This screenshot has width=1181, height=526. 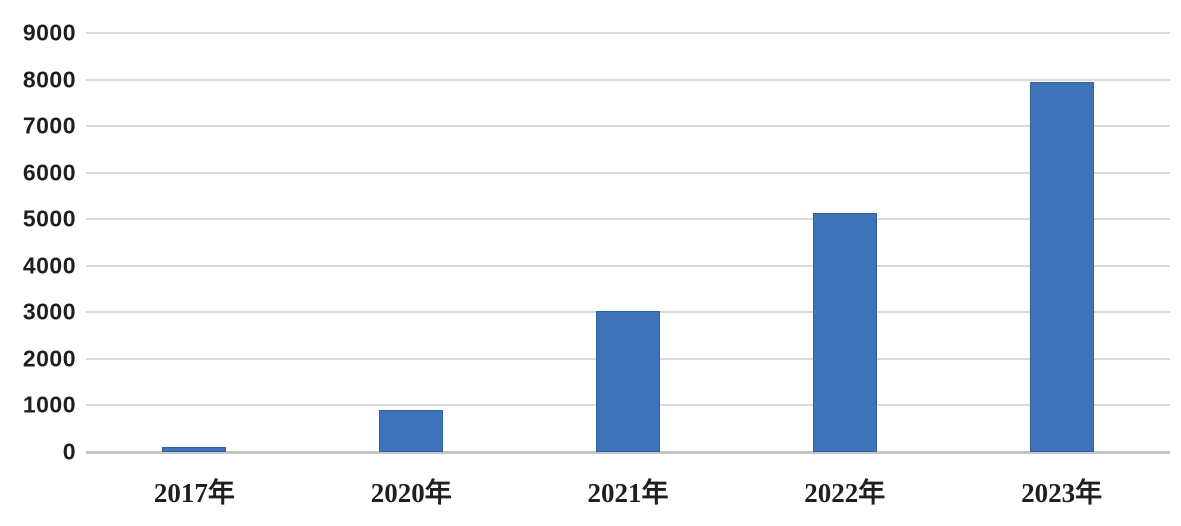 I want to click on y-tick-label: 6000, so click(x=49, y=172).